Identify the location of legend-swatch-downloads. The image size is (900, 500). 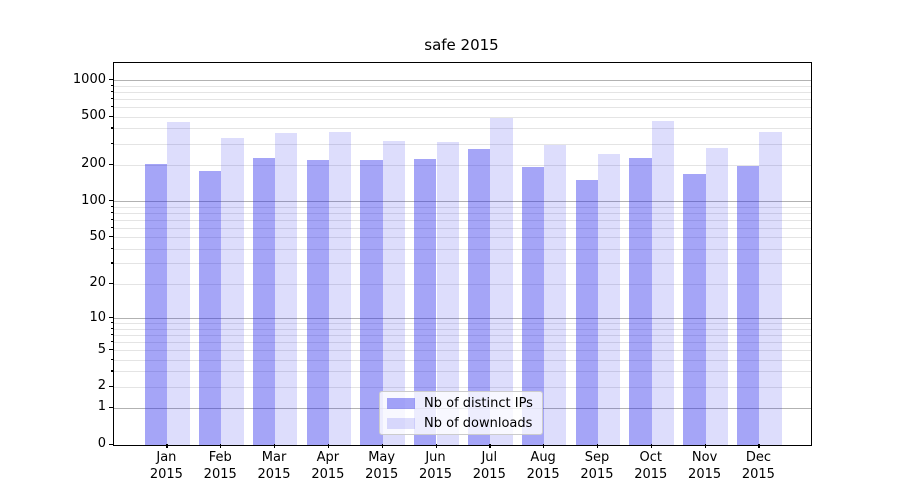
(401, 423).